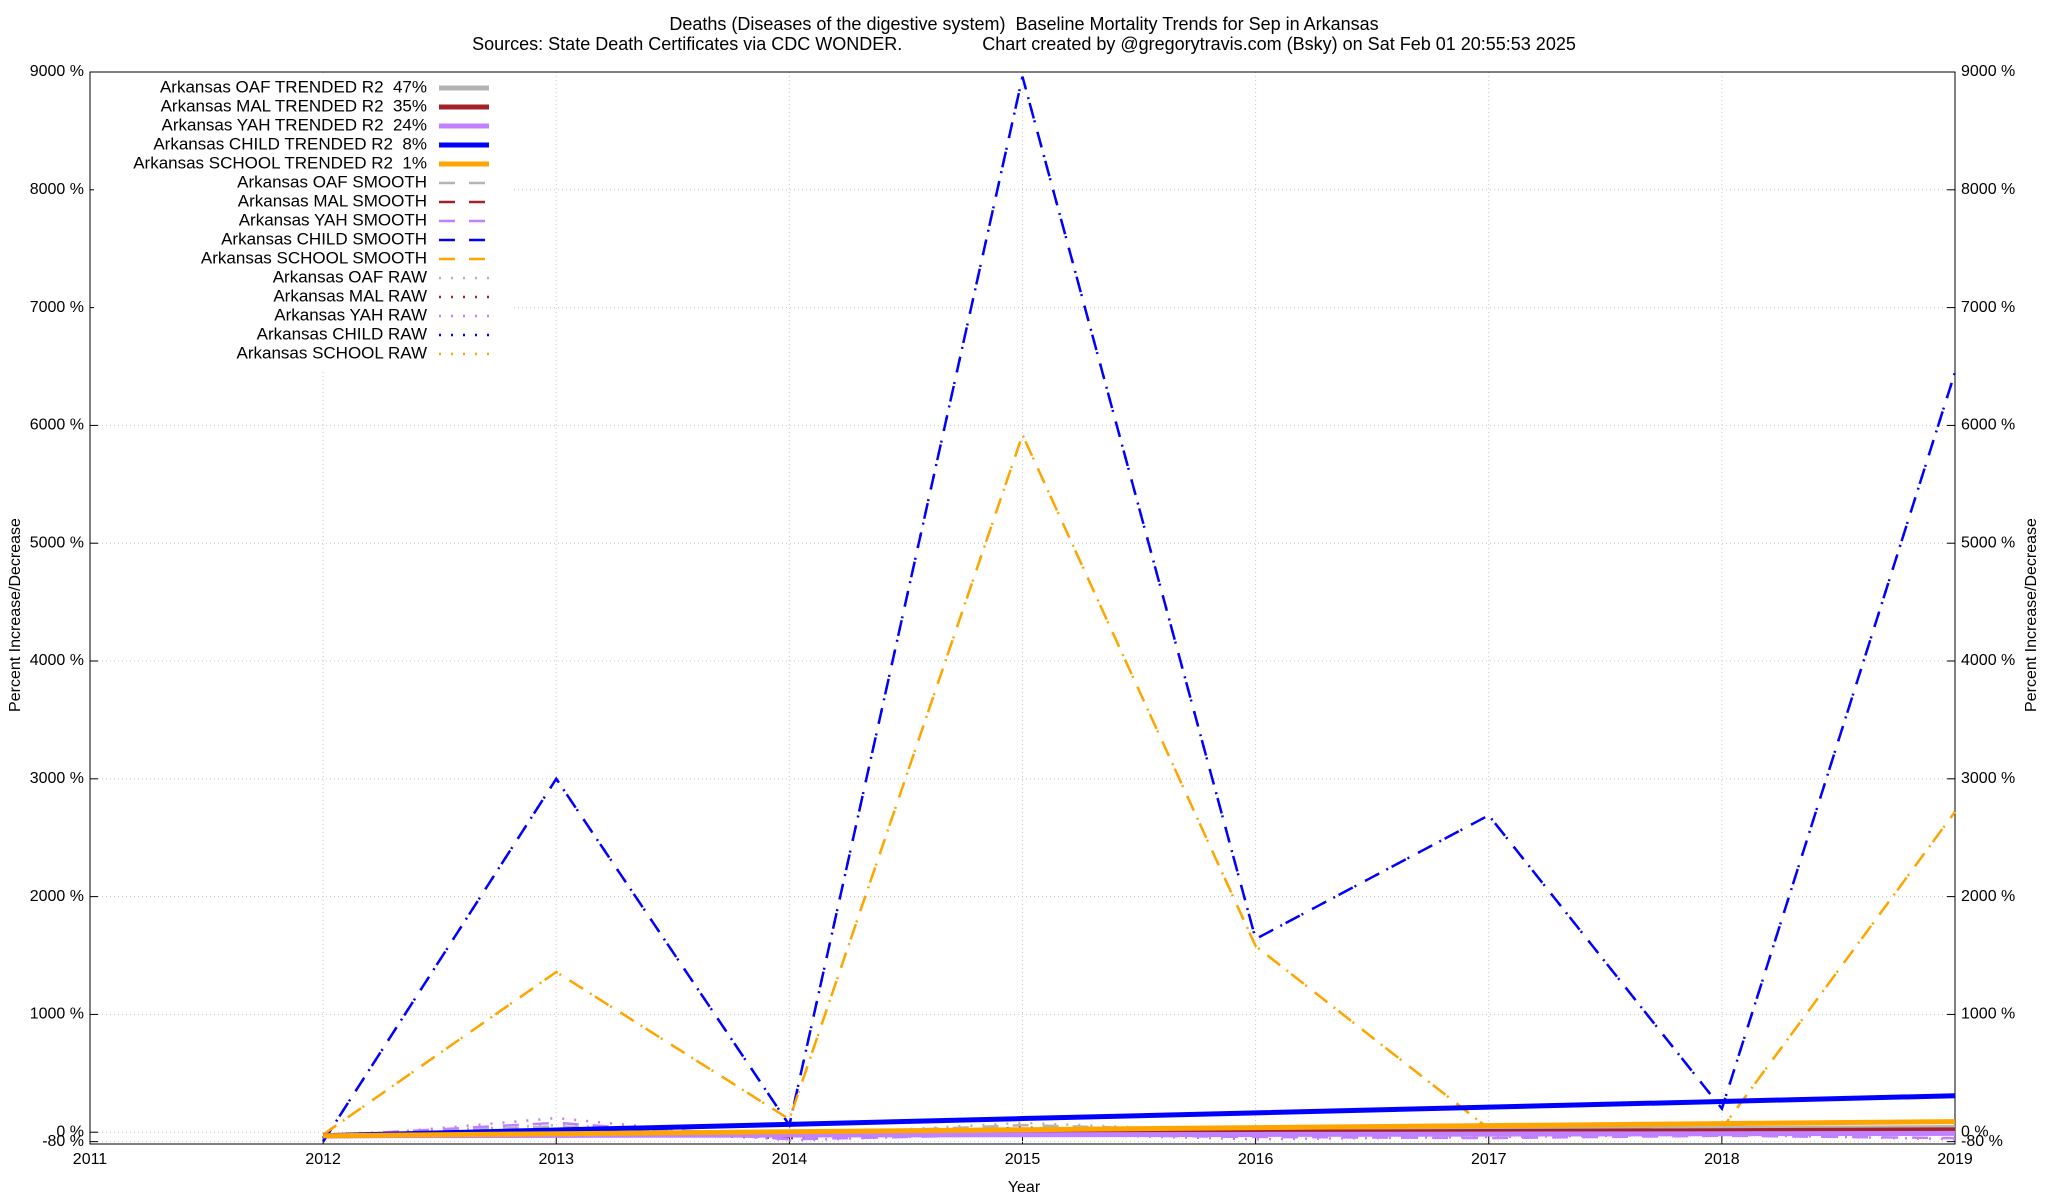 This screenshot has height=1200, width=2048. What do you see at coordinates (1988, 307) in the screenshot?
I see `y2-tick-label: 7000 %` at bounding box center [1988, 307].